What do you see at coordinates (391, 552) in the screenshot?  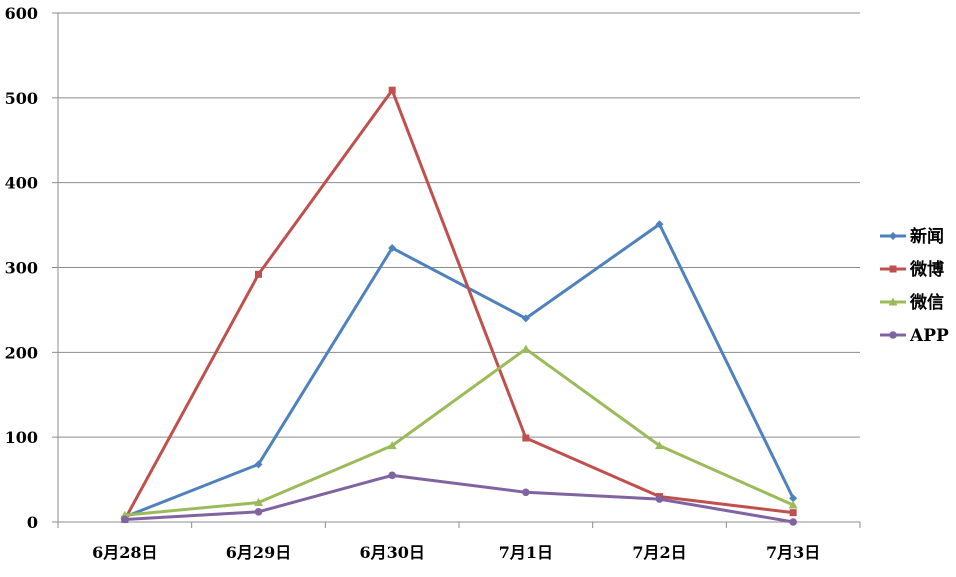 I see `x-tick-label: 6月30日` at bounding box center [391, 552].